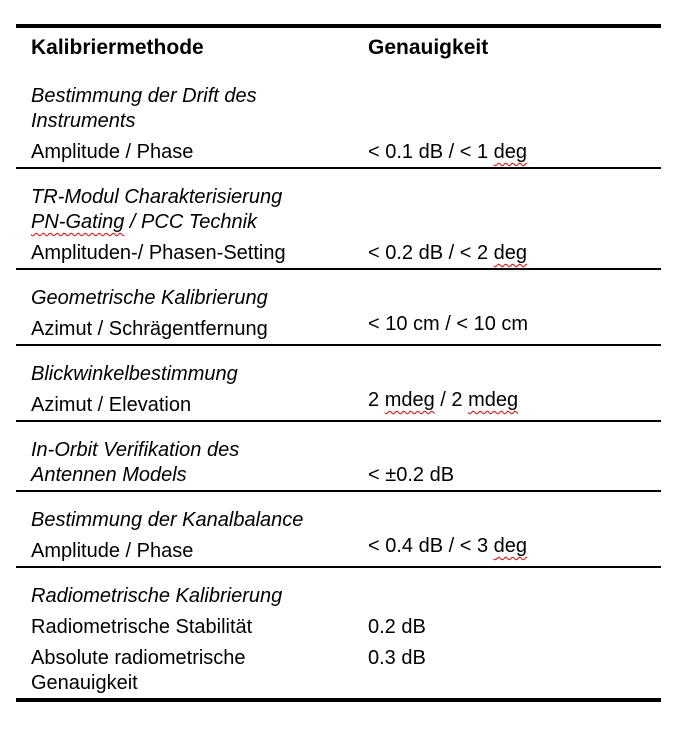 Image resolution: width=681 pixels, height=747 pixels. I want to click on parameter-label: Amplituden-/ Phasen-Setting, so click(192, 253).